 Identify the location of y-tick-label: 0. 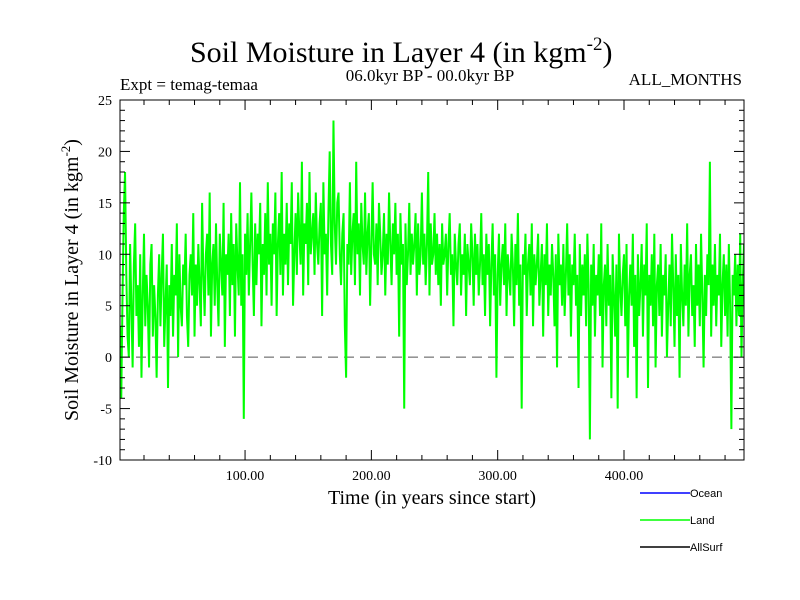
(108, 358).